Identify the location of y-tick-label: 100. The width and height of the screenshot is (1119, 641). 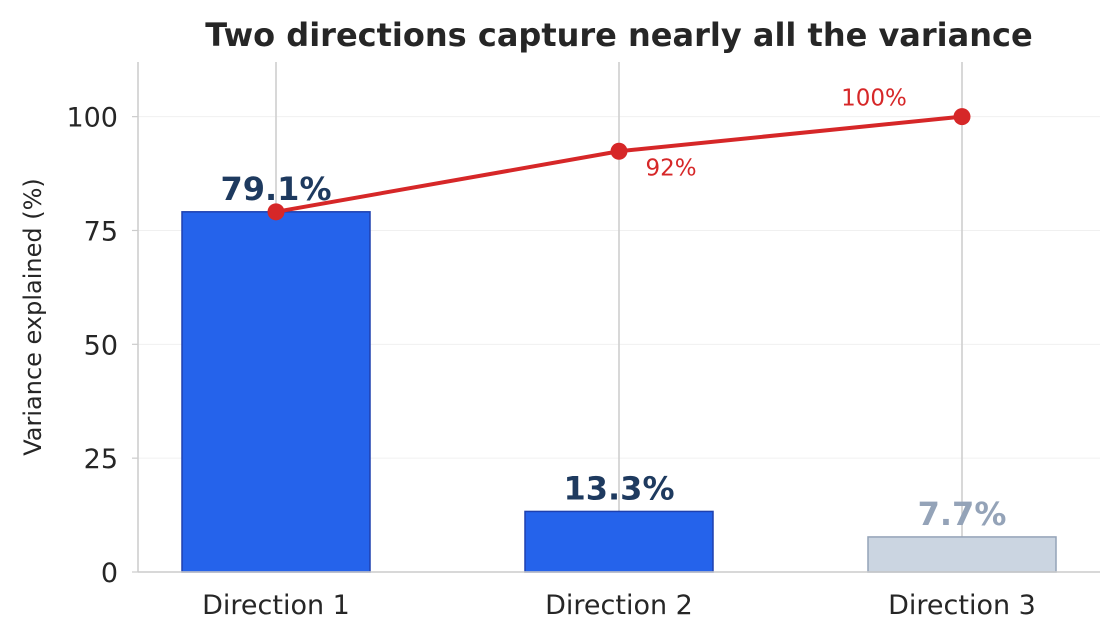
(92, 118).